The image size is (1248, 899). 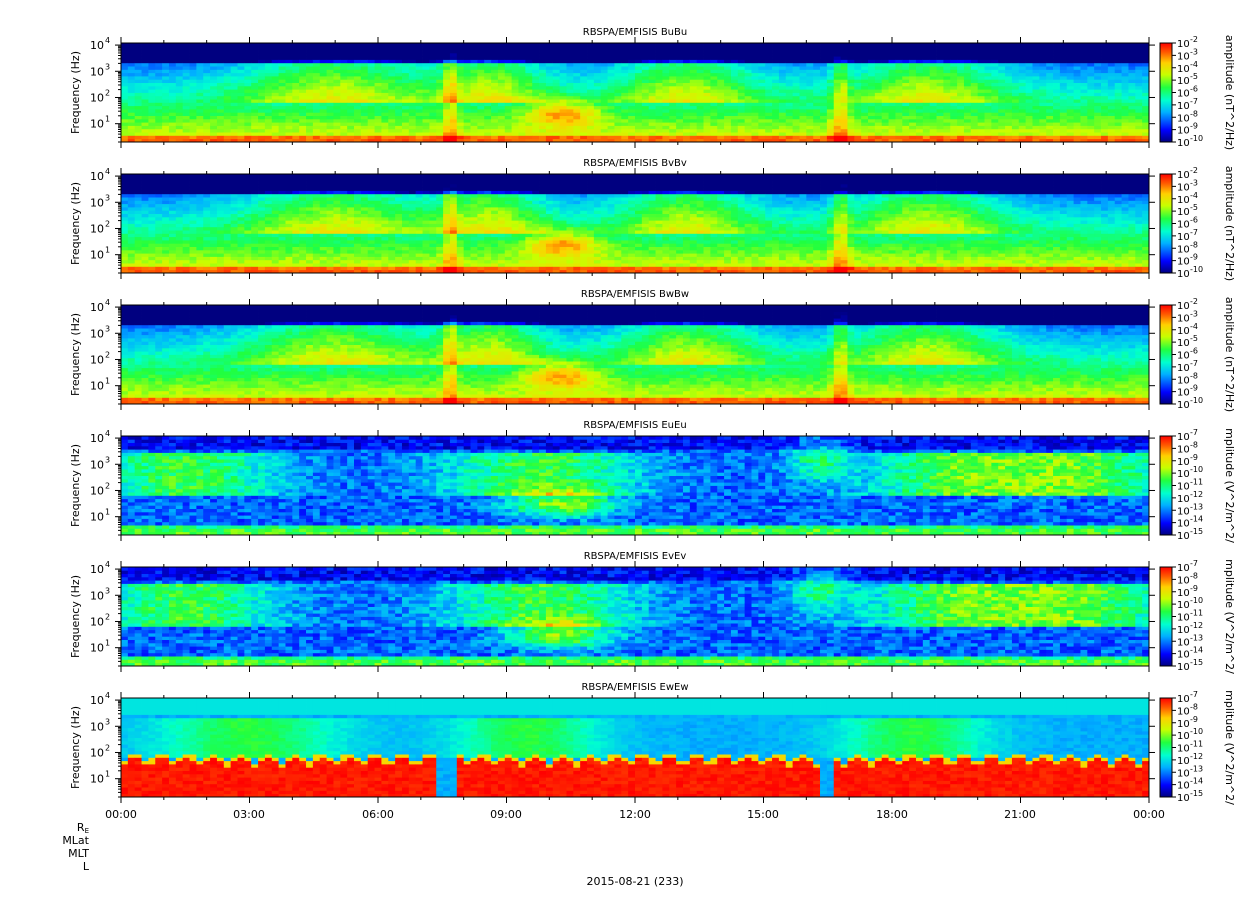 What do you see at coordinates (635, 556) in the screenshot?
I see `panel-title: RBSPA/EMFISIS EvEv` at bounding box center [635, 556].